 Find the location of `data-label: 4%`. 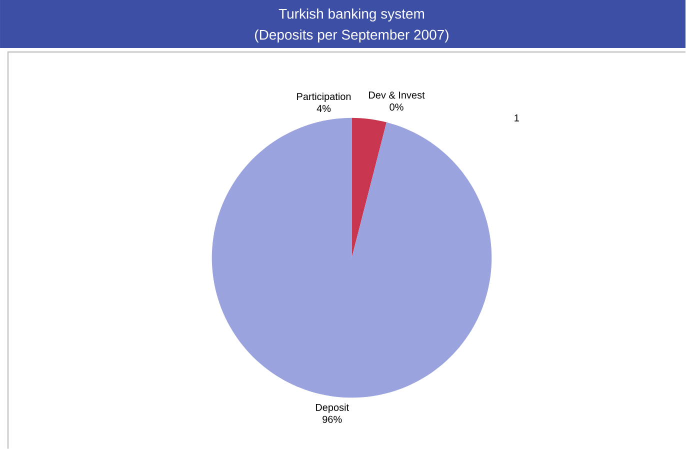

data-label: 4% is located at coordinates (323, 108).